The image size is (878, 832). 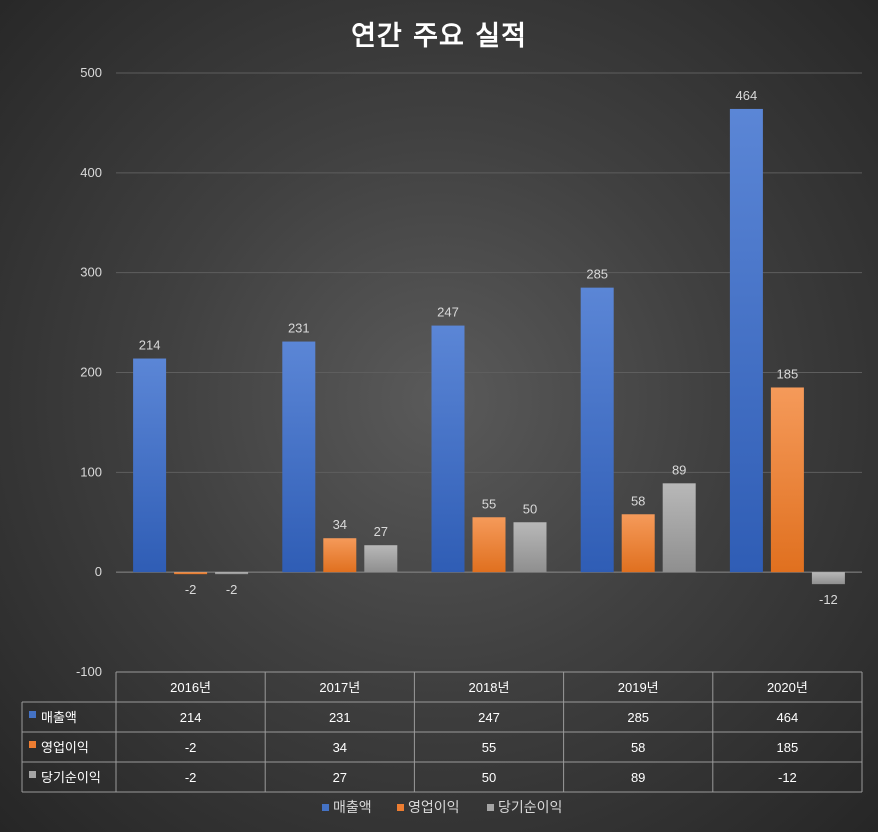 What do you see at coordinates (530, 808) in the screenshot?
I see `legend-entry: 당기순이익` at bounding box center [530, 808].